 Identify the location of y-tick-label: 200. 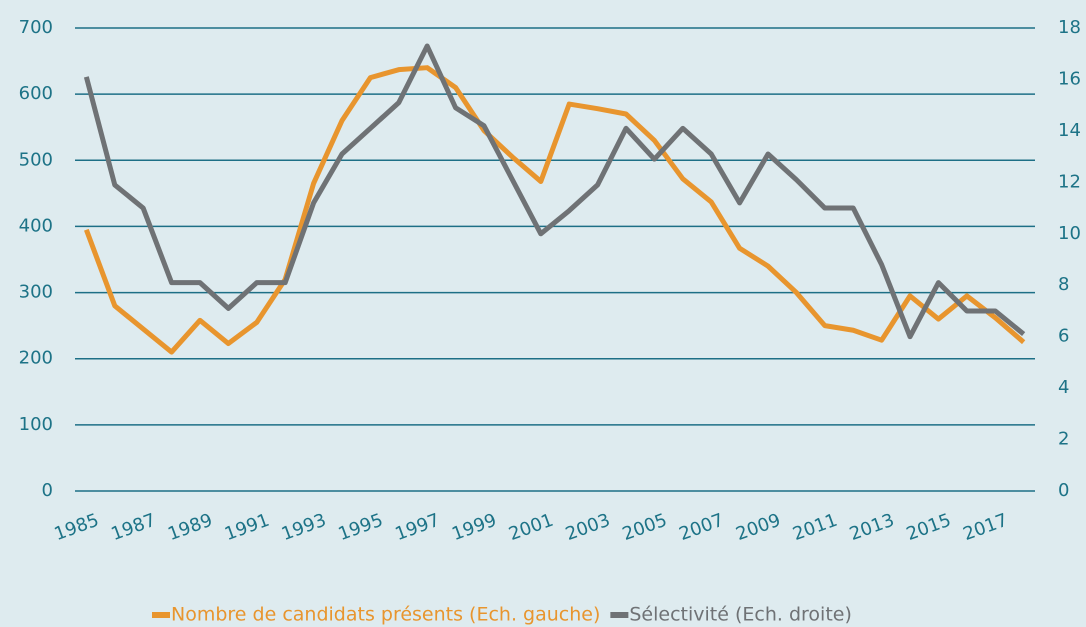
(36, 358).